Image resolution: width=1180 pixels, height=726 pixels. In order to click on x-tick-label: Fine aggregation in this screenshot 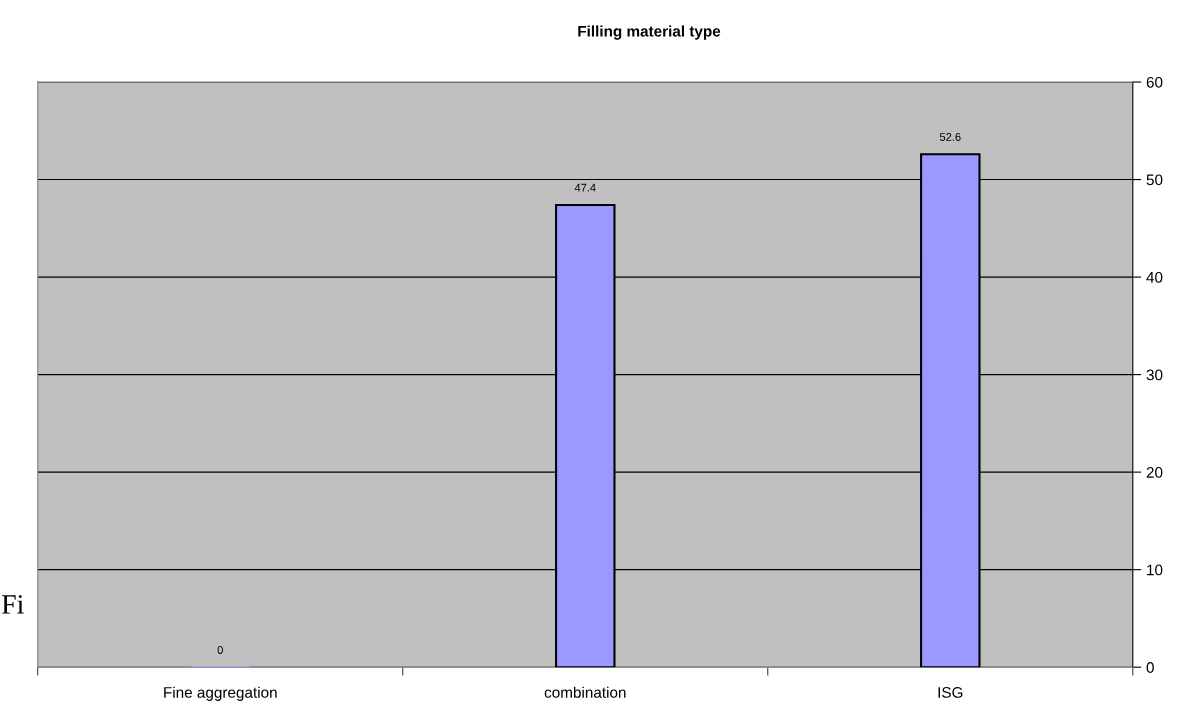, I will do `click(220, 693)`.